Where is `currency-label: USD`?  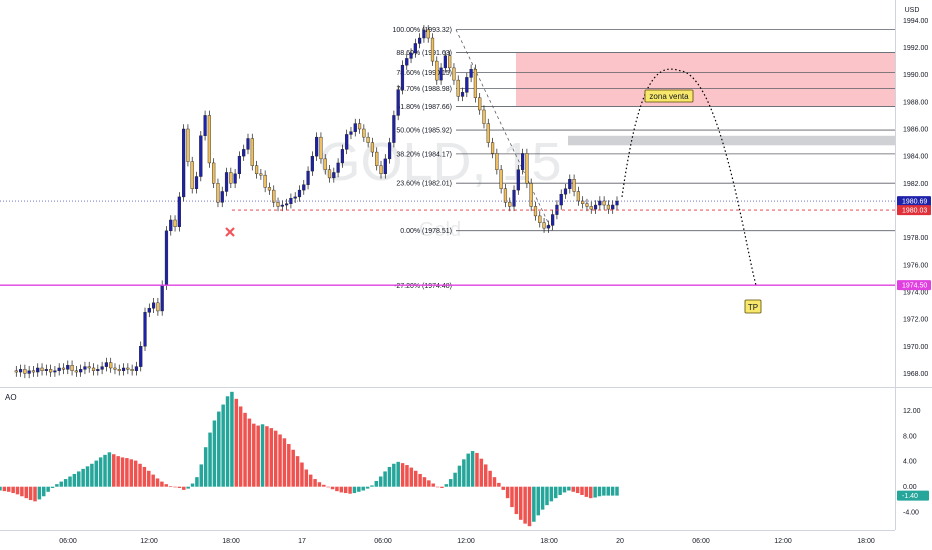 currency-label: USD is located at coordinates (912, 10).